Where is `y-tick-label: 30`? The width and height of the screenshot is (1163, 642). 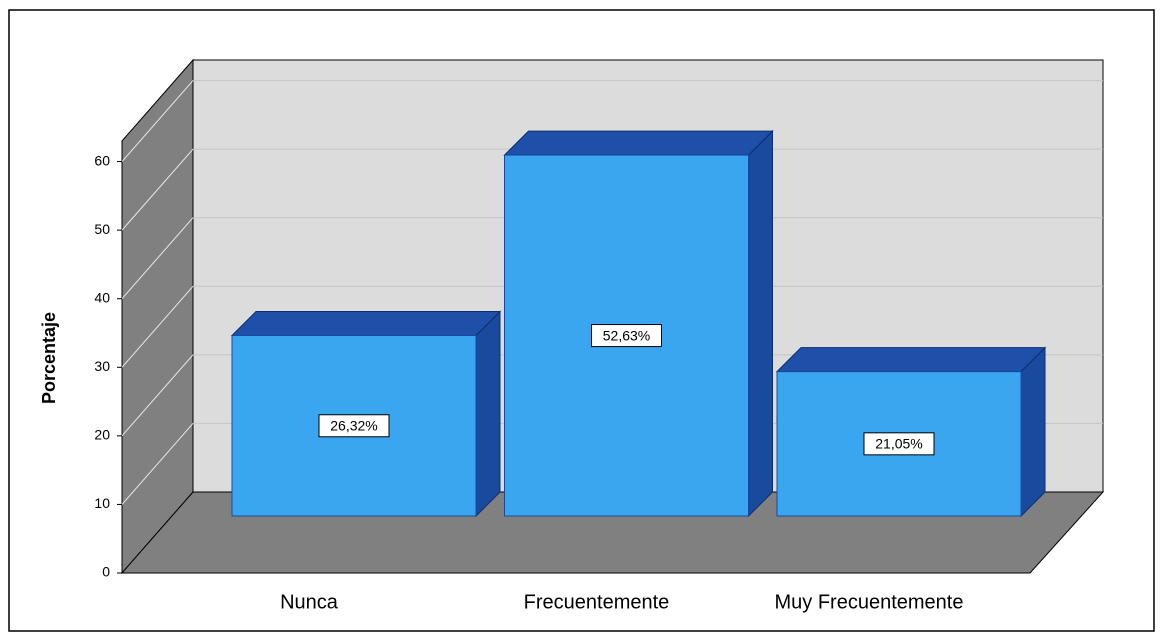 y-tick-label: 30 is located at coordinates (102, 366).